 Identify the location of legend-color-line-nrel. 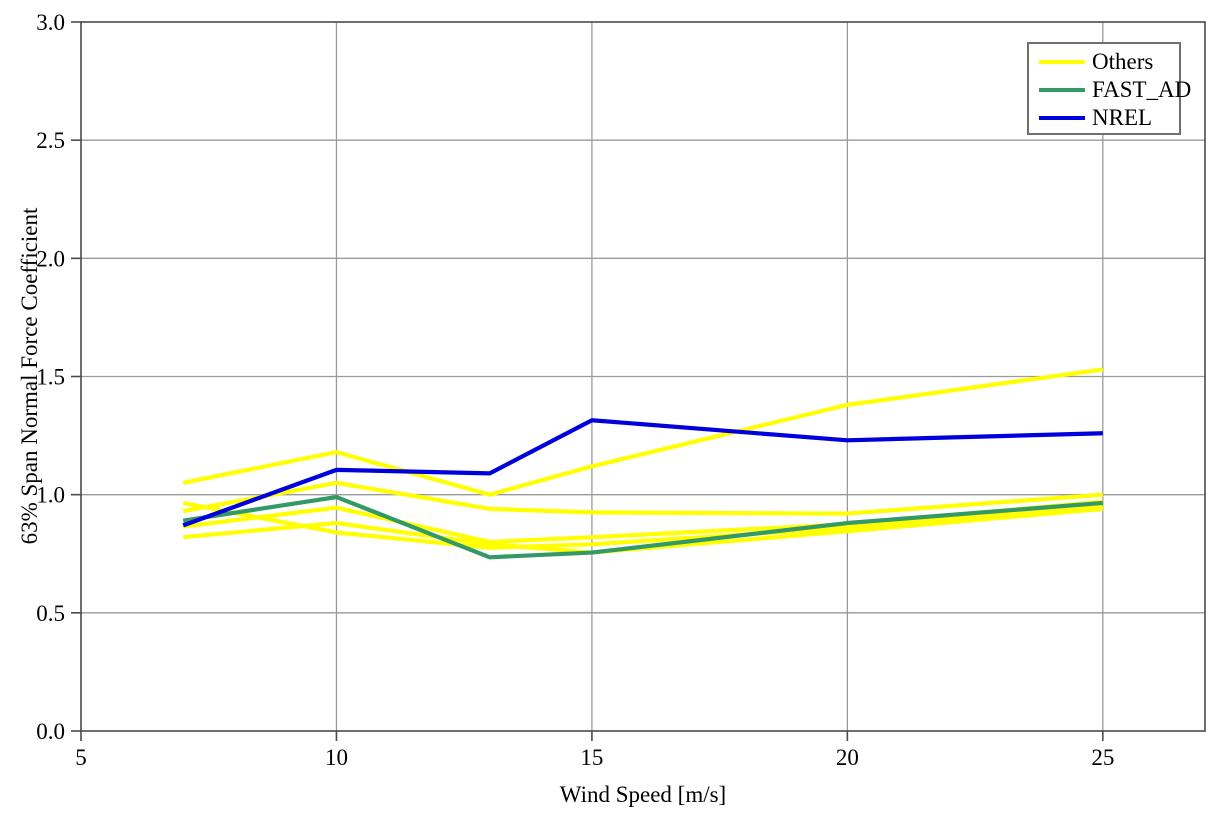
(1062, 118).